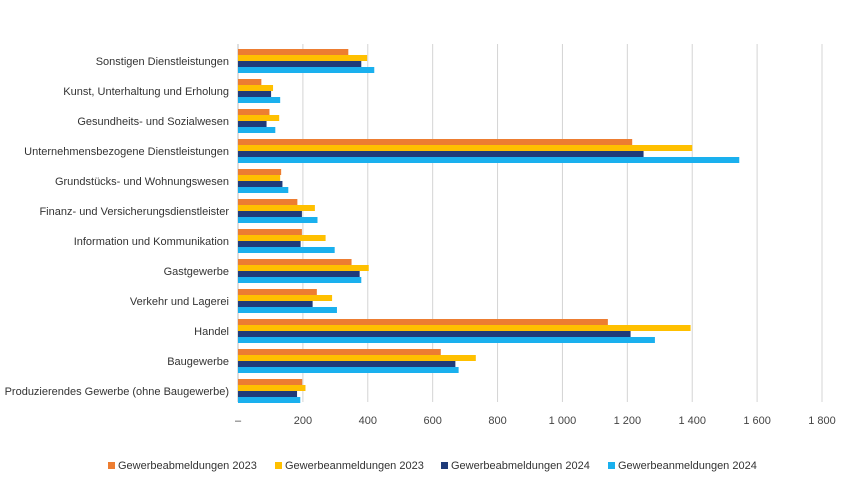 This screenshot has width=851, height=486. Describe the element at coordinates (354, 466) in the screenshot. I see `legend-label: Gewerbeanmeldungen 2023` at that location.